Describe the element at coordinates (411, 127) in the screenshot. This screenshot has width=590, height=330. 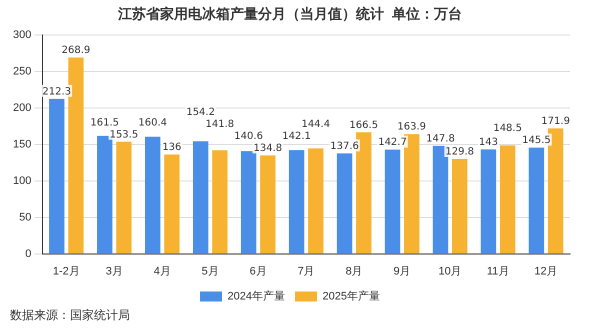
I see `data-label: 163.9` at that location.